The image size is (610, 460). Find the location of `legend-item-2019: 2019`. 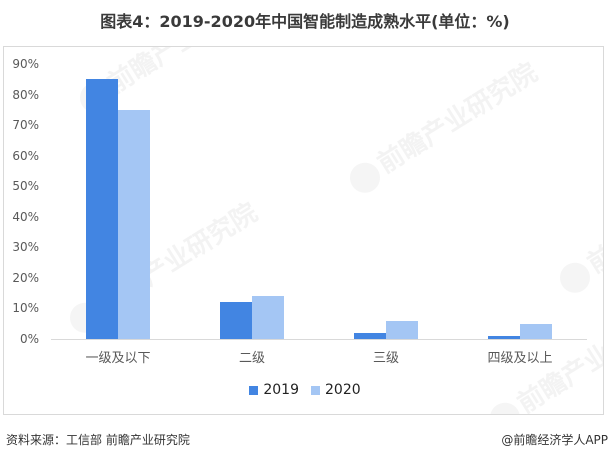

legend-item-2019: 2019 is located at coordinates (274, 390).